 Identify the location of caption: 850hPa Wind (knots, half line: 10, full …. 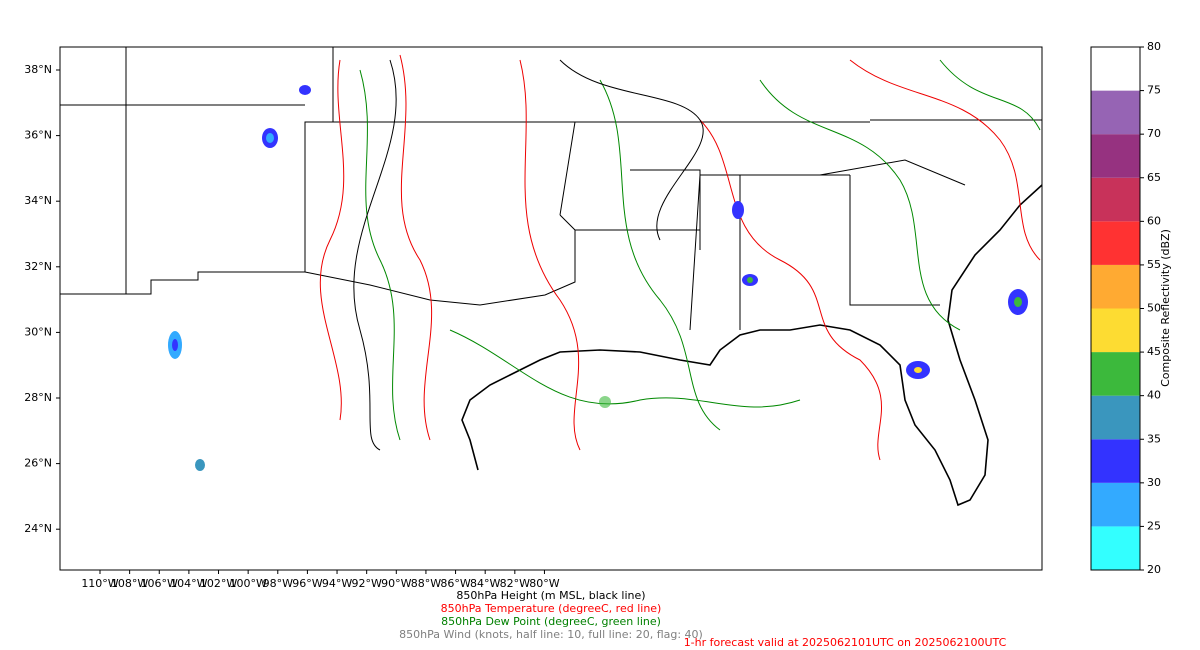
(551, 634).